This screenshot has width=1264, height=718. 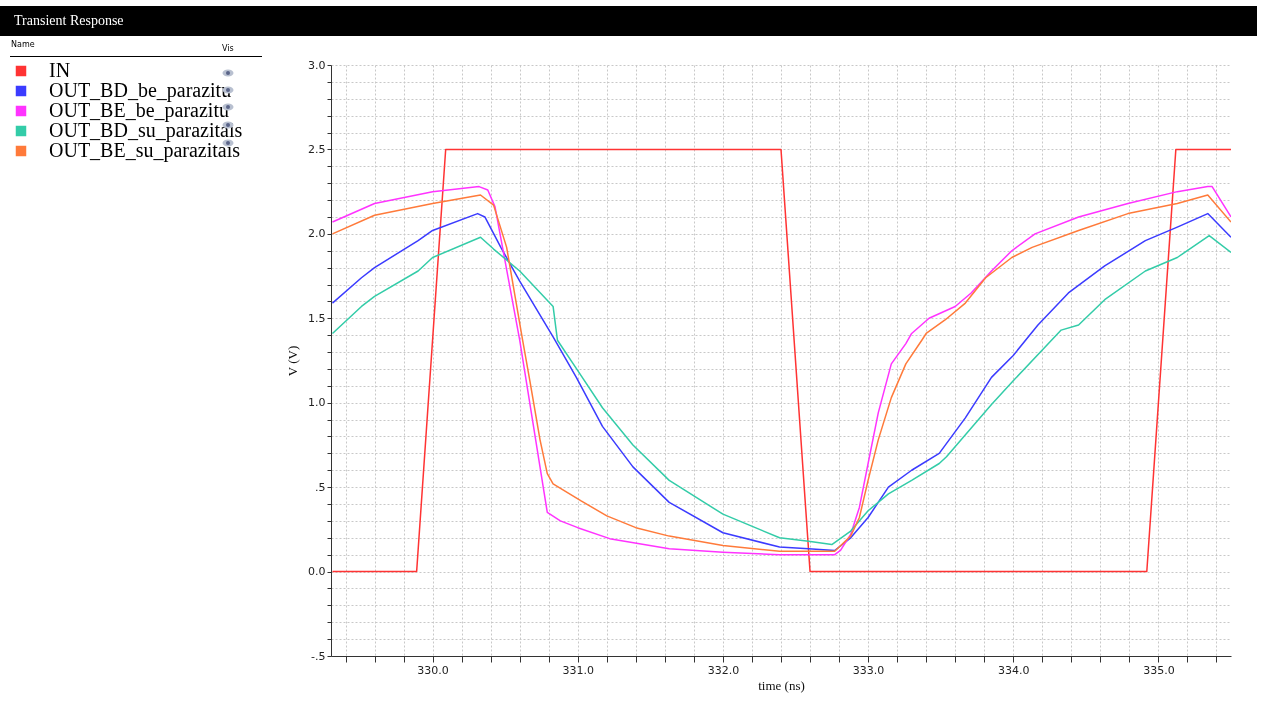 What do you see at coordinates (578, 670) in the screenshot?
I see `x-tick-label: 331.0` at bounding box center [578, 670].